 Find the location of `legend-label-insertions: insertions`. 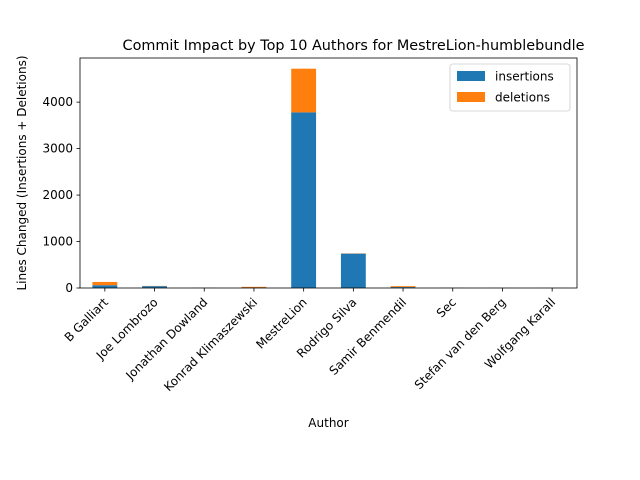

legend-label-insertions: insertions is located at coordinates (524, 77).